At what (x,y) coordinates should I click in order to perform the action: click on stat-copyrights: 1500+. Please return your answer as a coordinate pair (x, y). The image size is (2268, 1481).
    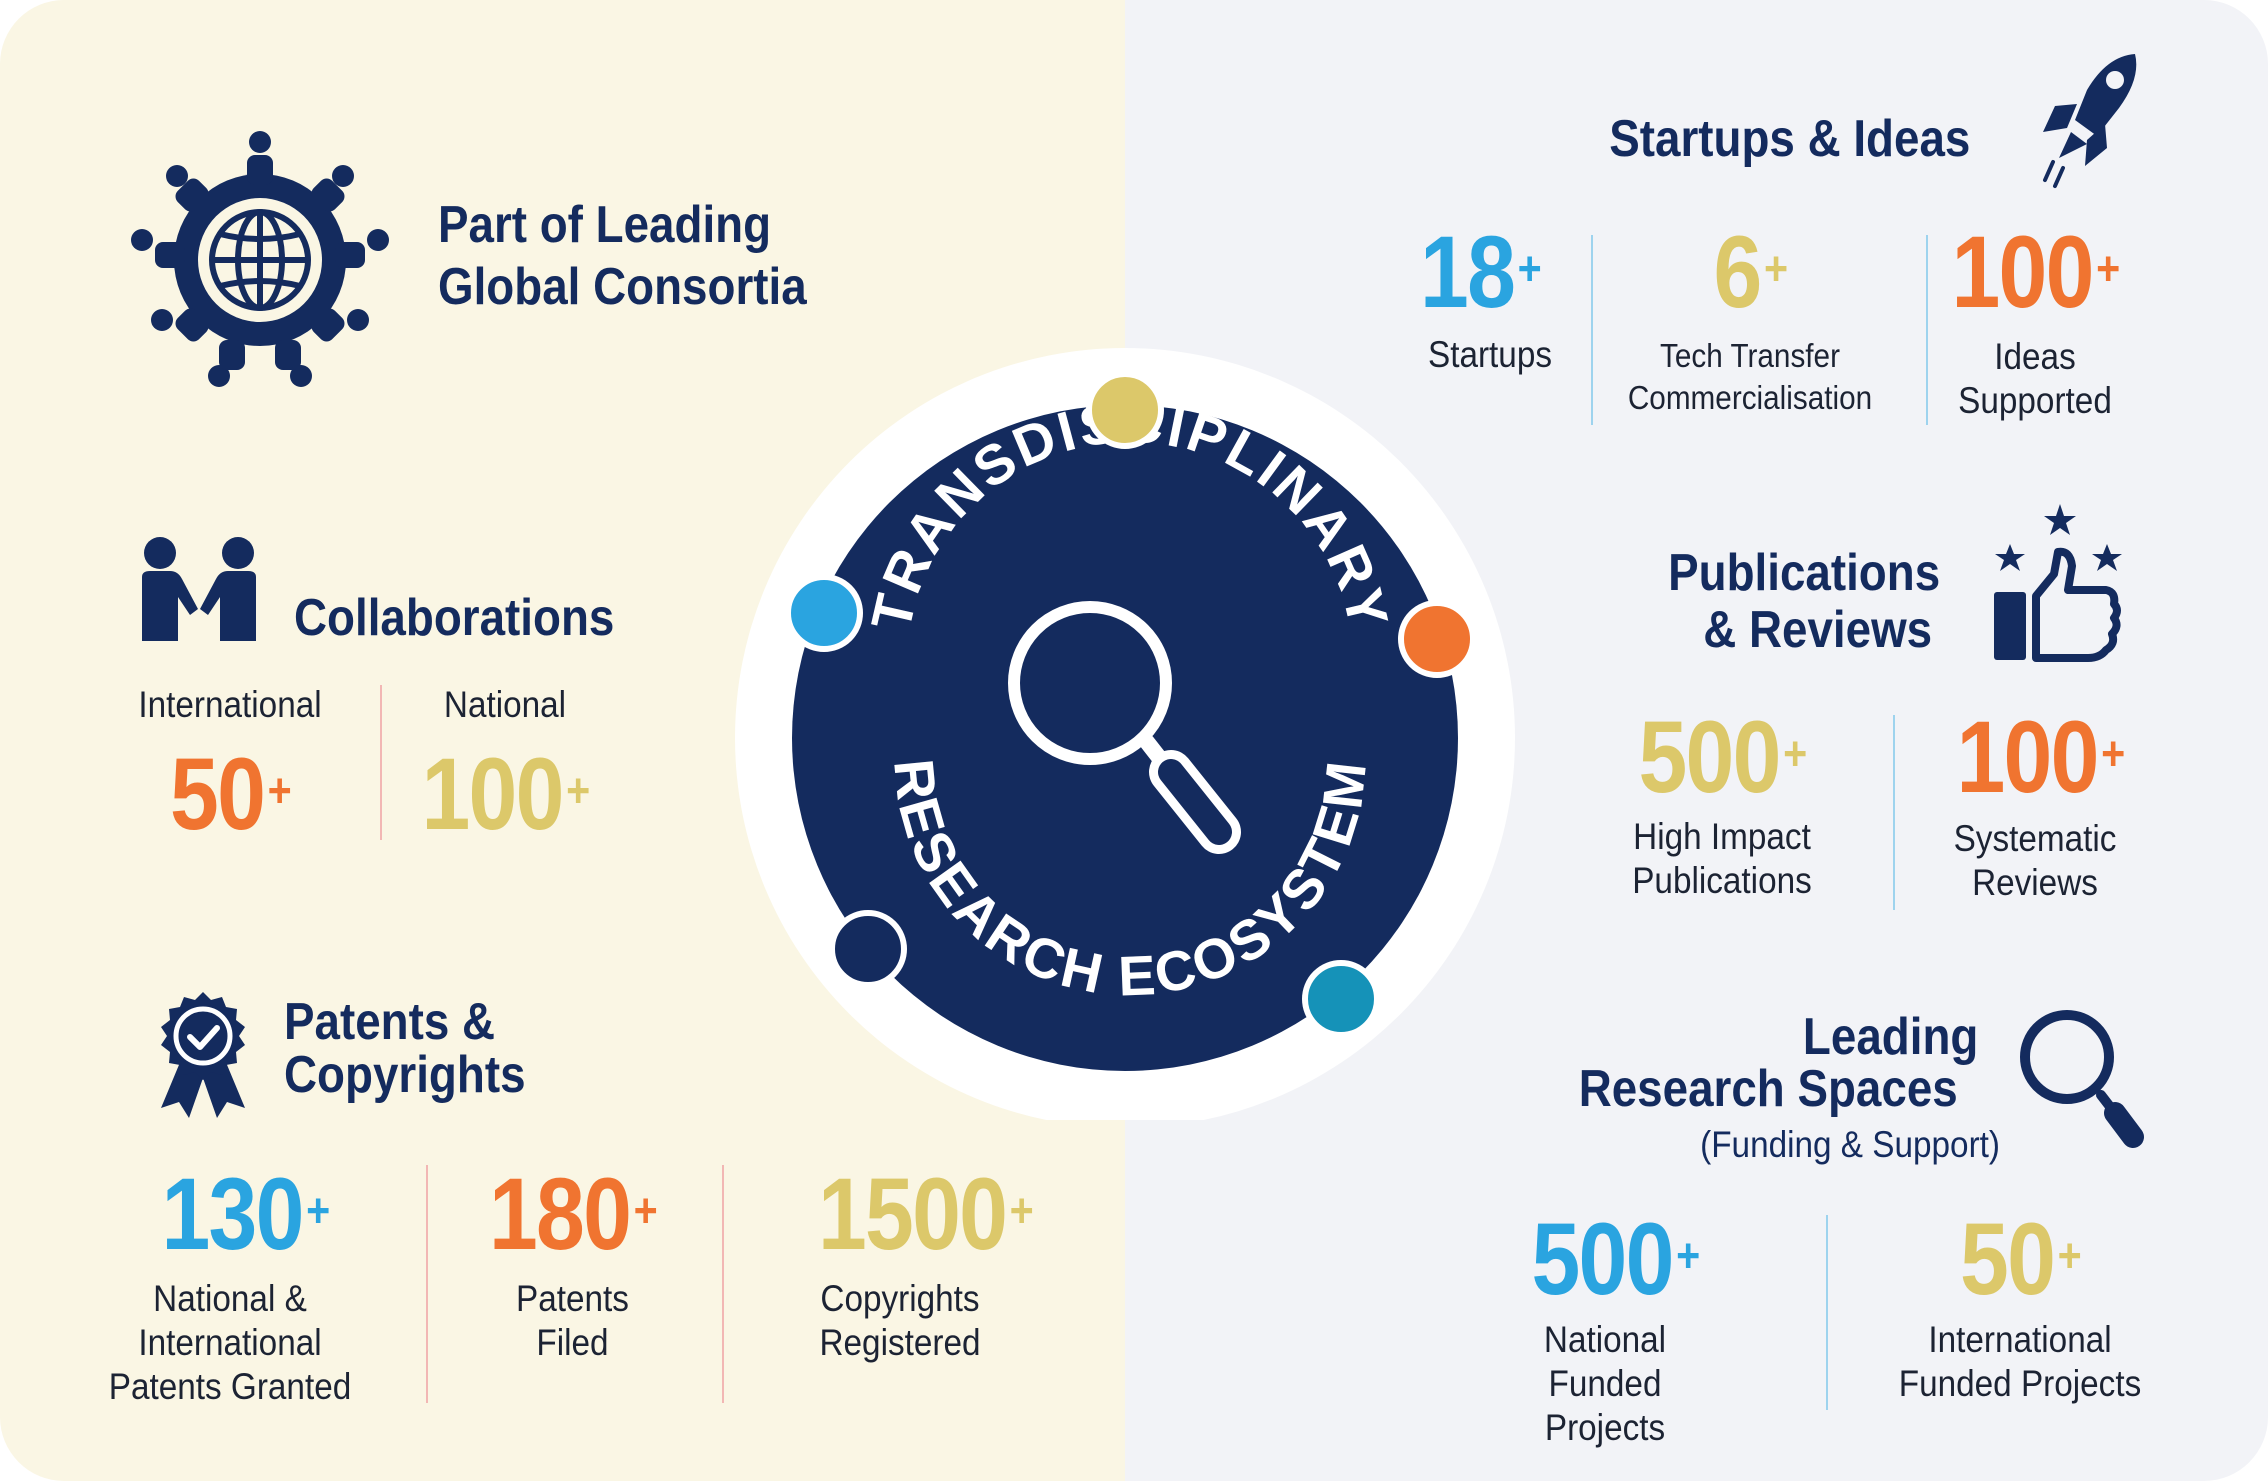
    Looking at the image, I should click on (925, 1214).